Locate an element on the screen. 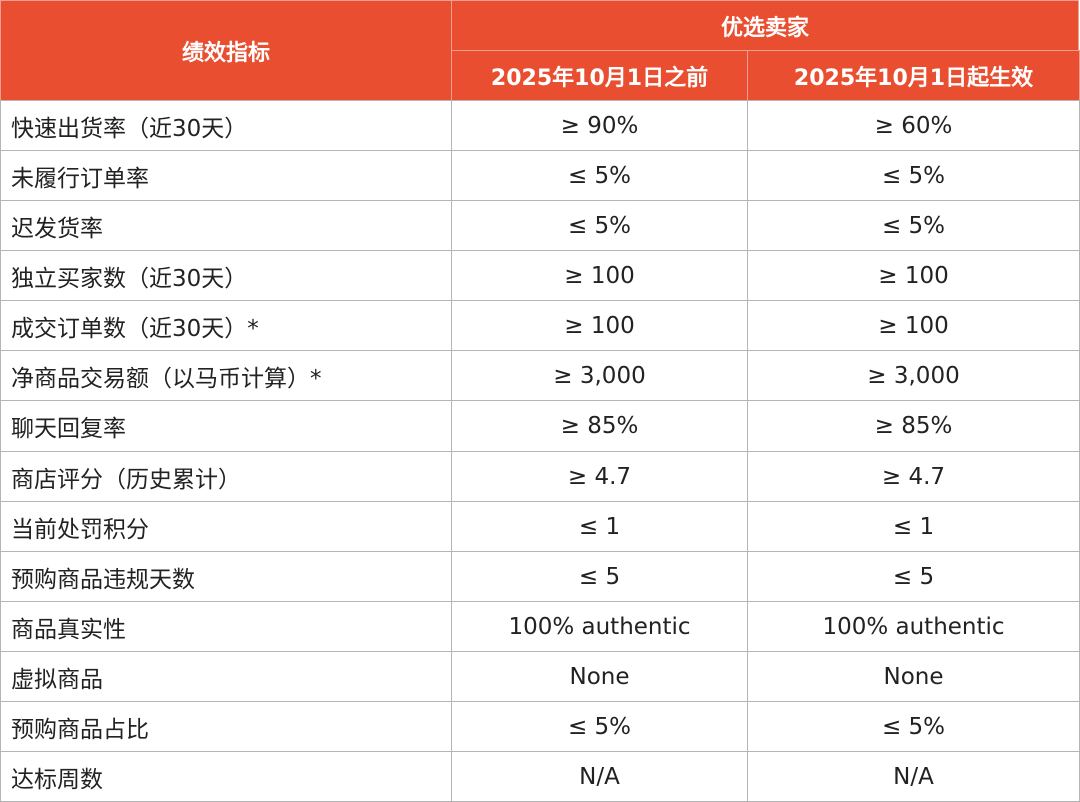 Image resolution: width=1080 pixels, height=802 pixels. metric-name: 未履行订单率 is located at coordinates (226, 175).